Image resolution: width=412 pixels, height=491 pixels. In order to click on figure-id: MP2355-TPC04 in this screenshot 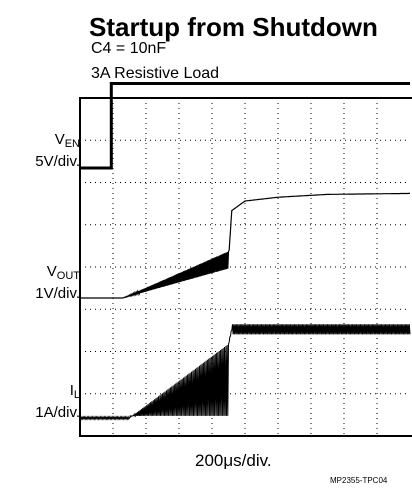, I will do `click(359, 480)`.